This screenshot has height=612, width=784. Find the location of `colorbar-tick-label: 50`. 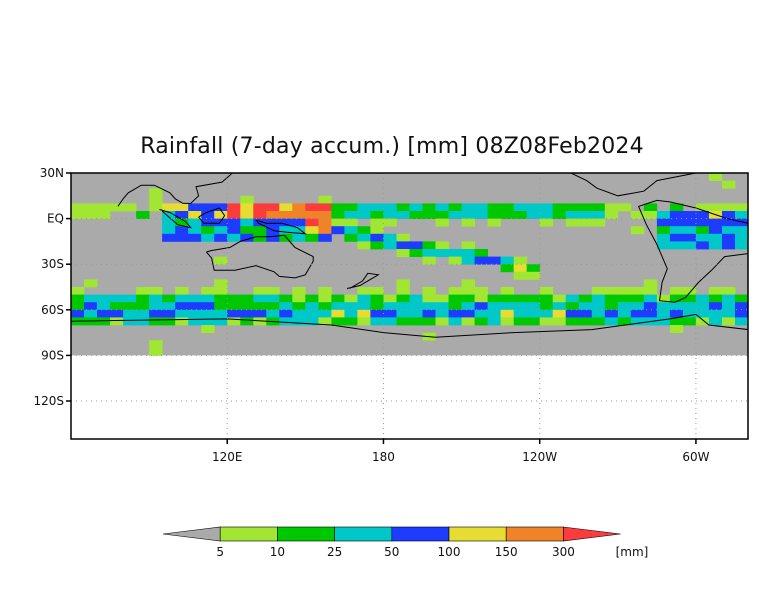

colorbar-tick-label: 50 is located at coordinates (391, 552).